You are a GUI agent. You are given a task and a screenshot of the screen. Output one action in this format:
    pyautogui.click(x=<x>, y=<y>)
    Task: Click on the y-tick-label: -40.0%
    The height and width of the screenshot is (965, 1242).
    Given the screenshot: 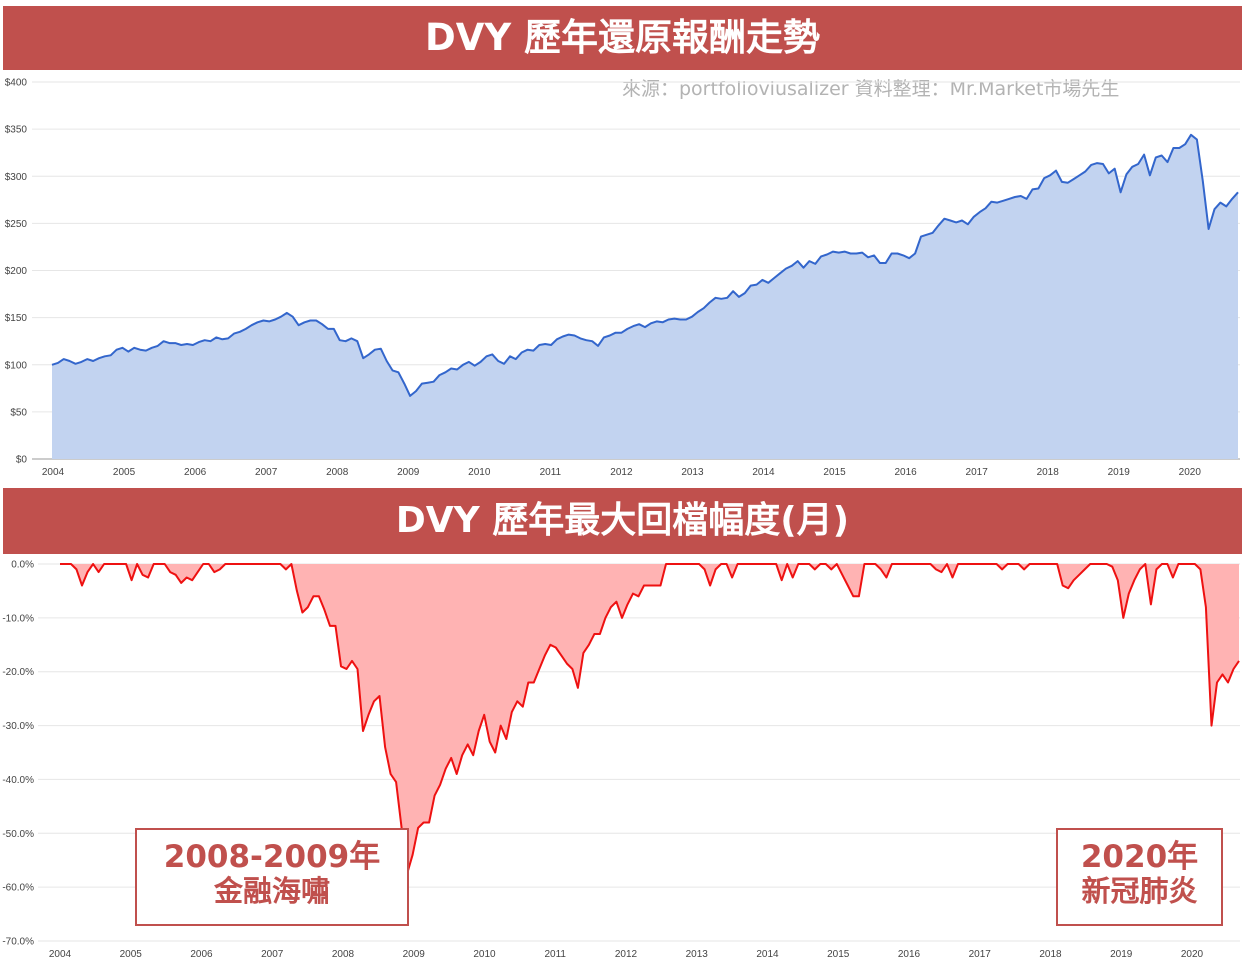 What is the action you would take?
    pyautogui.click(x=18, y=780)
    